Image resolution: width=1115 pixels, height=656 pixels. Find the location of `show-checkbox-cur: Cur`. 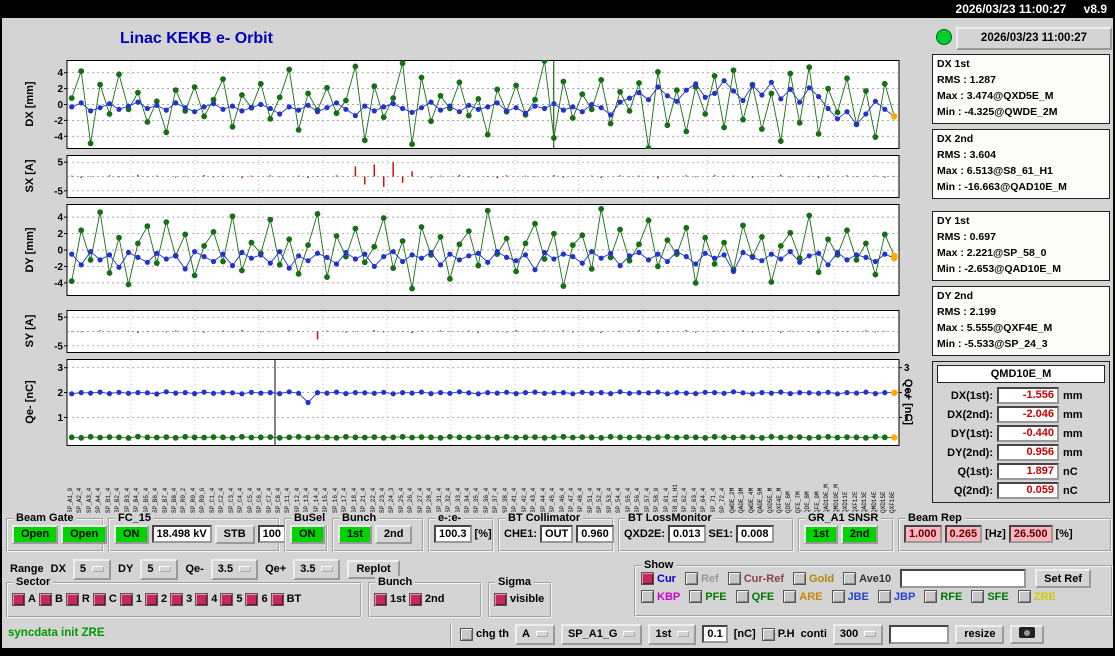

show-checkbox-cur: Cur is located at coordinates (658, 578).